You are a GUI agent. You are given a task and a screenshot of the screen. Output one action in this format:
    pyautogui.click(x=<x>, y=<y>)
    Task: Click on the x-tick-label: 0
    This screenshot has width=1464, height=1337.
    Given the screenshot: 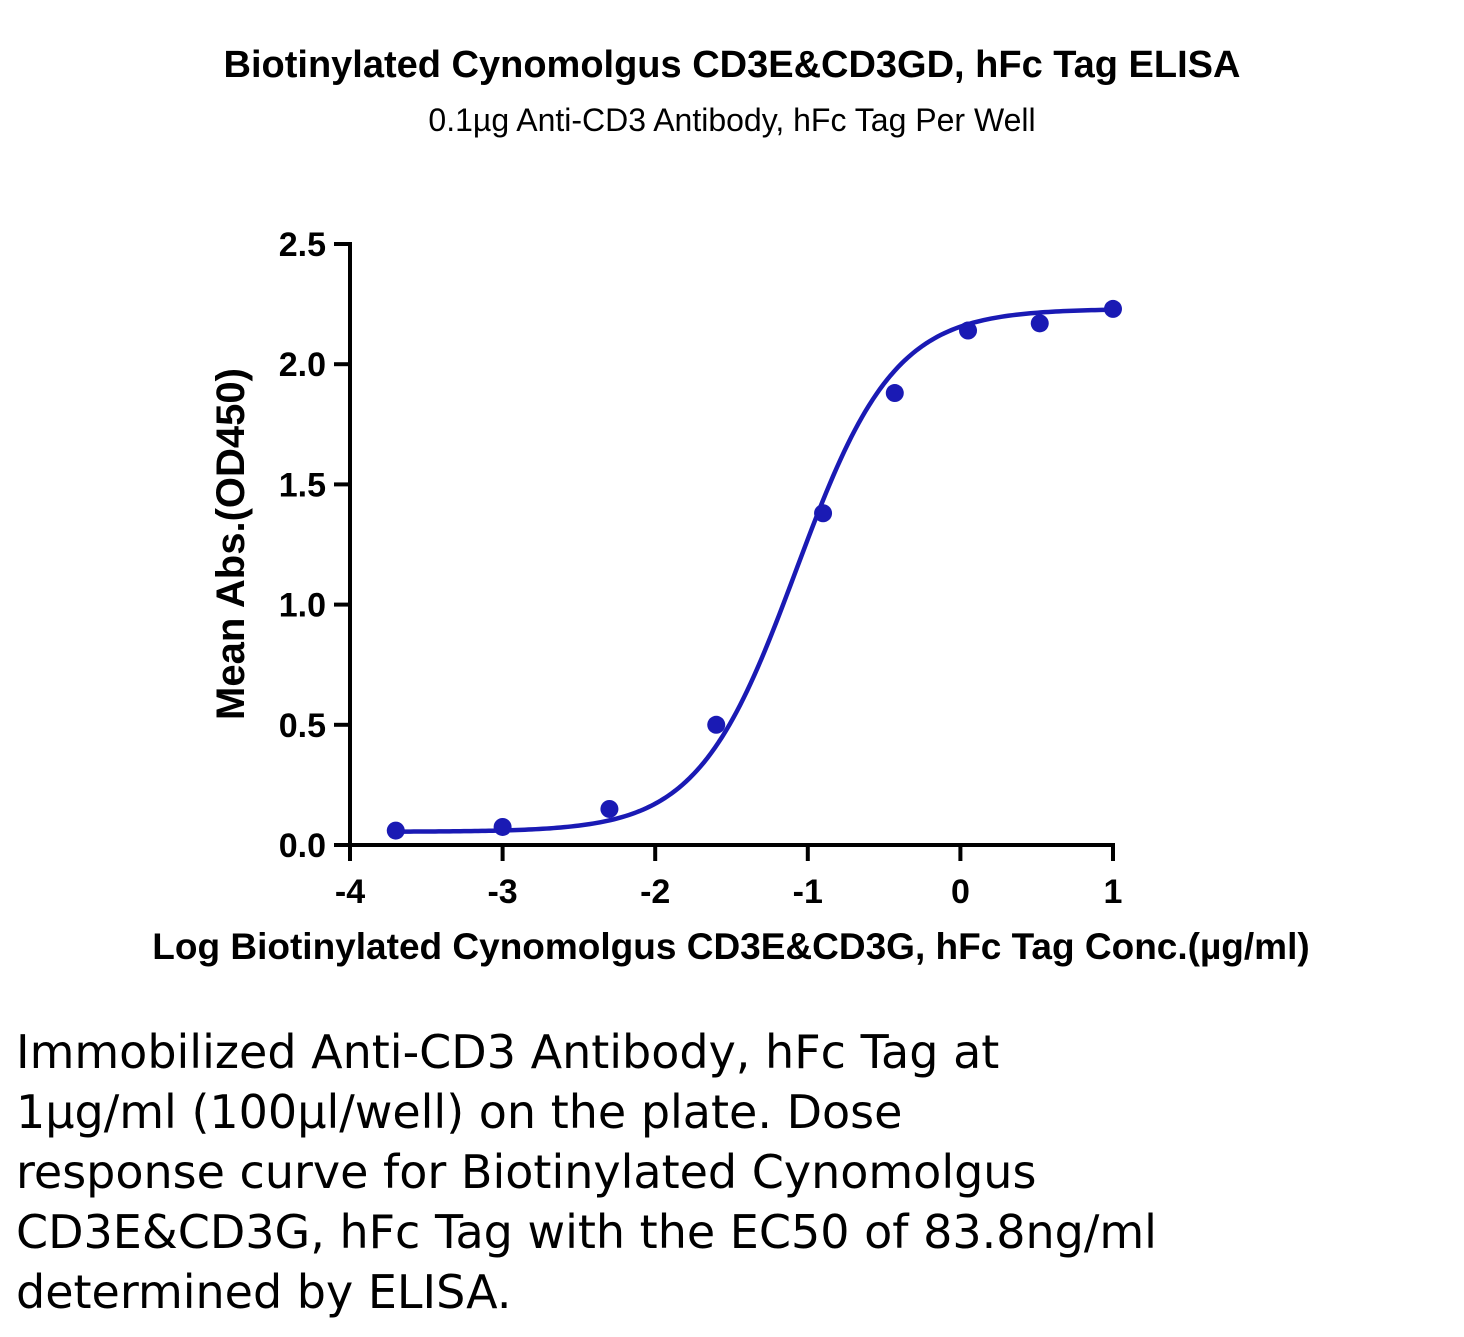 What is the action you would take?
    pyautogui.click(x=960, y=892)
    